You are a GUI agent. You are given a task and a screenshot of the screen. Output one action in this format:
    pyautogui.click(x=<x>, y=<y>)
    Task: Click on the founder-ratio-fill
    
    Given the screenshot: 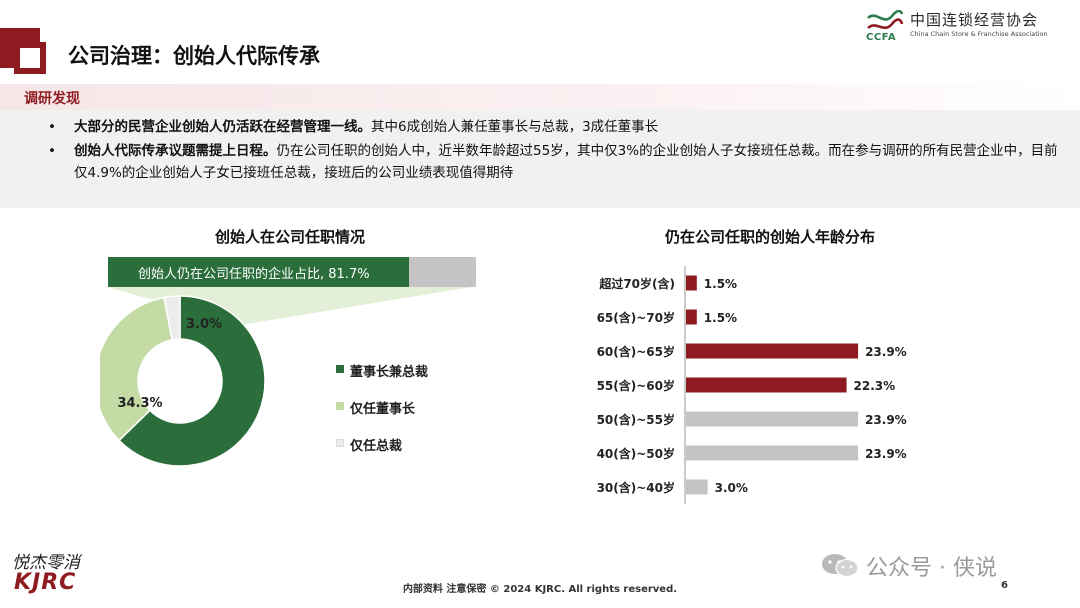 What is the action you would take?
    pyautogui.click(x=258, y=272)
    